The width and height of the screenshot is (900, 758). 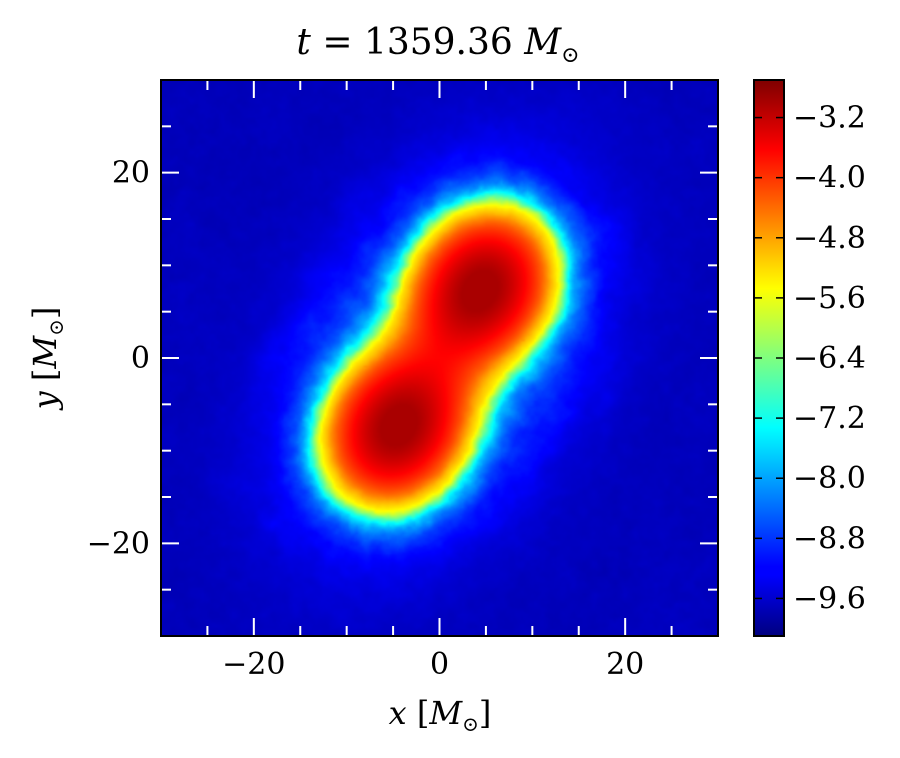 I want to click on colorbar-label: −8.8, so click(x=829, y=538).